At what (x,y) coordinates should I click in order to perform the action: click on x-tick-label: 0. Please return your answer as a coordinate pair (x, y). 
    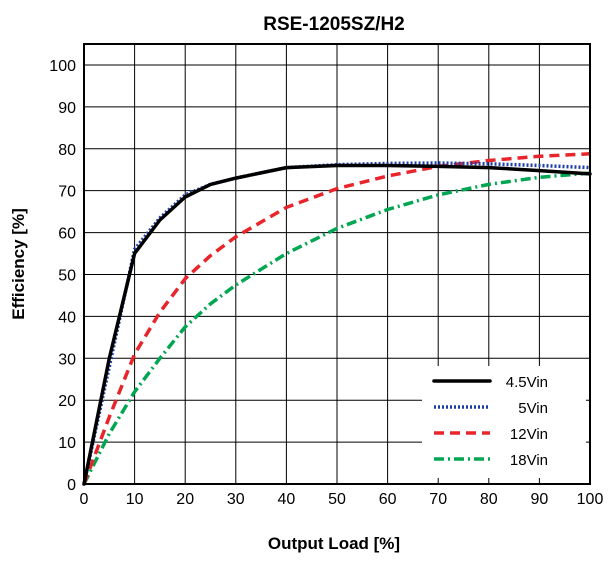
    Looking at the image, I should click on (84, 499).